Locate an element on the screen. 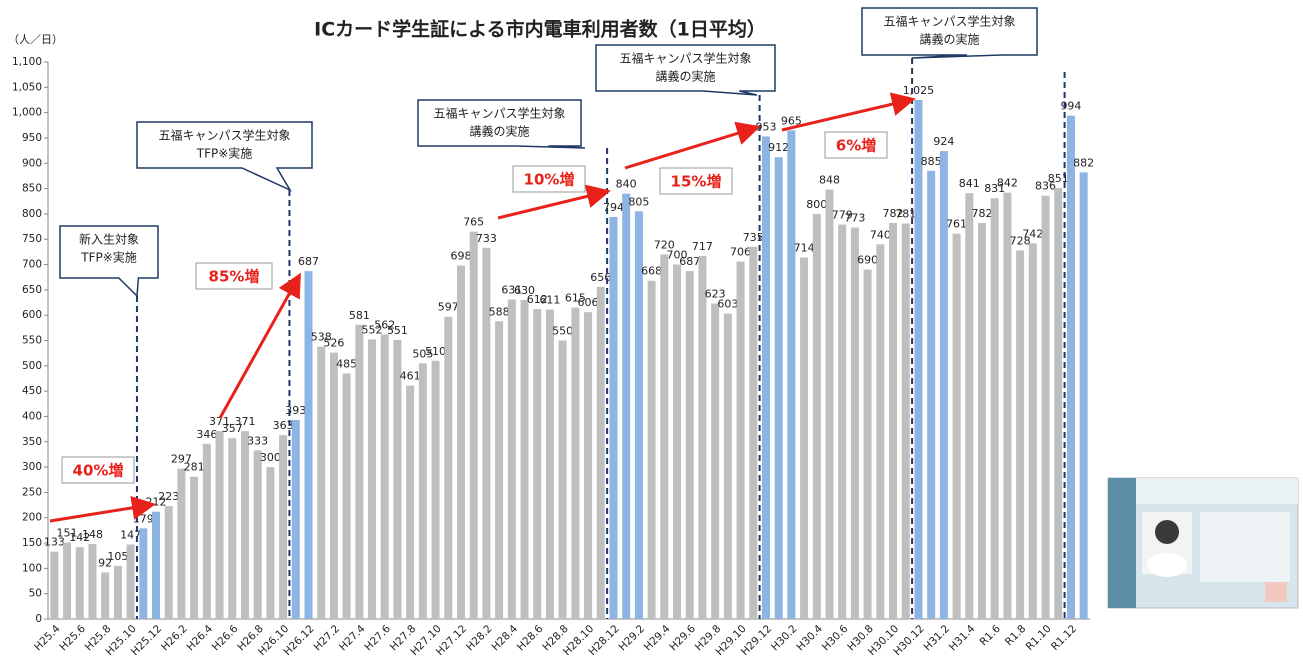 The height and width of the screenshot is (667, 1303). data-label: 714 is located at coordinates (804, 247).